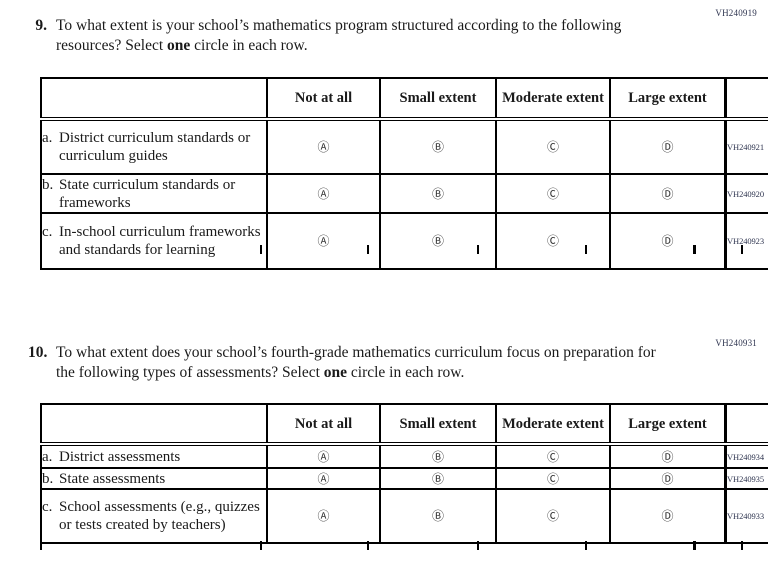 The height and width of the screenshot is (579, 768). Describe the element at coordinates (746, 241) in the screenshot. I see `row-code: VH240923` at that location.